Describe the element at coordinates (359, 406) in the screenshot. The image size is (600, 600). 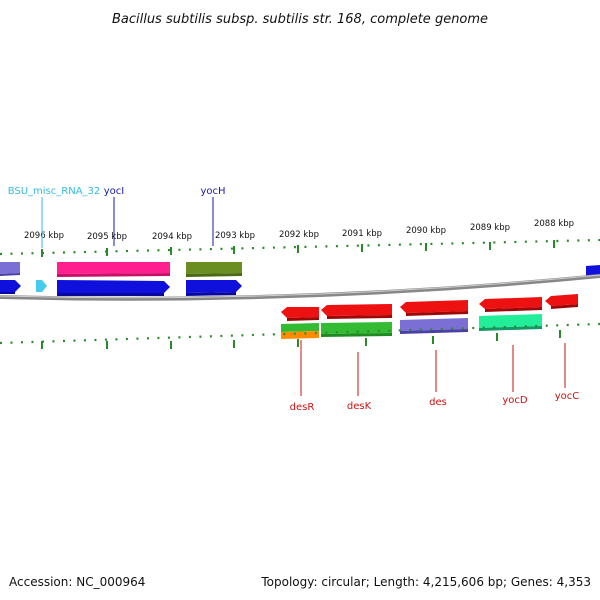
I see `label-desk: desK` at that location.